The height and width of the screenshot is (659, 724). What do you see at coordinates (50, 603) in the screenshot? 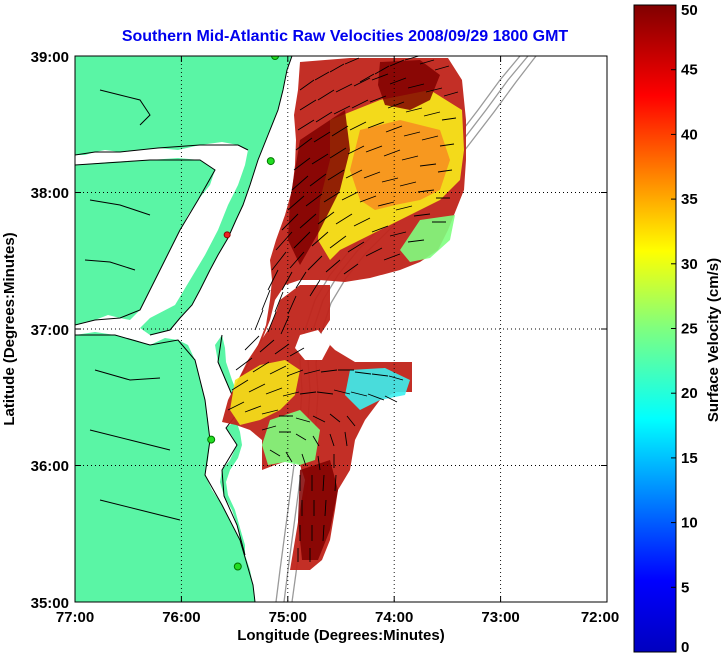
I see `y-tick-label: 35:00` at bounding box center [50, 603].